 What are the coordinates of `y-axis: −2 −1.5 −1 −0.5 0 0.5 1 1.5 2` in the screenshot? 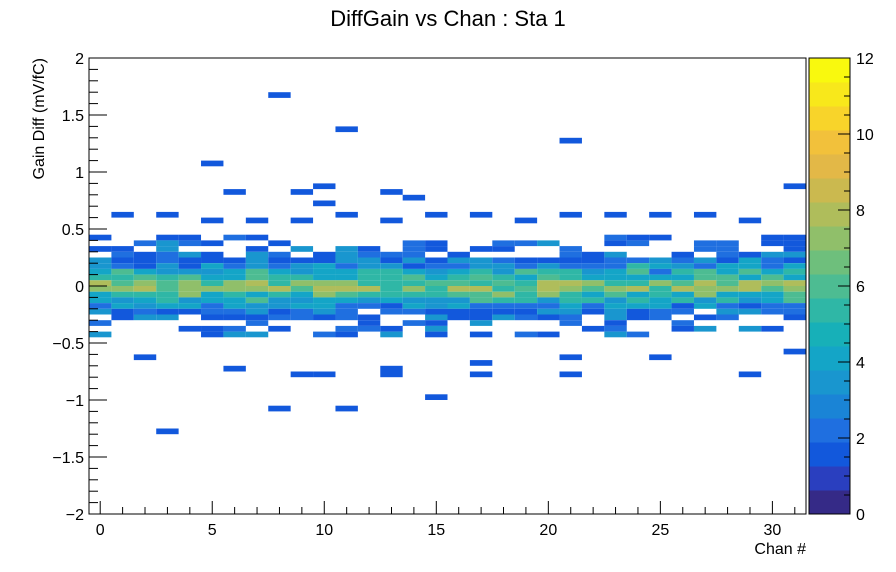 It's located at (79, 287).